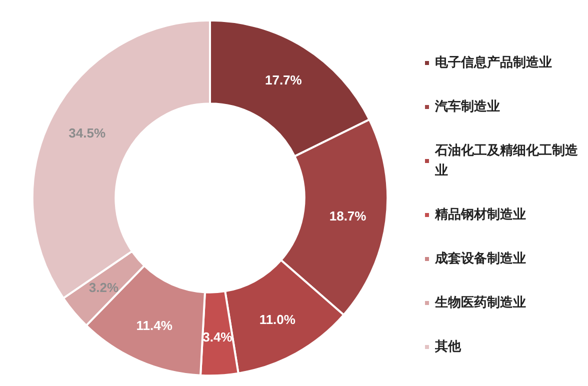 This screenshot has width=588, height=386. I want to click on legend-label: 生物医药制造业, so click(480, 302).